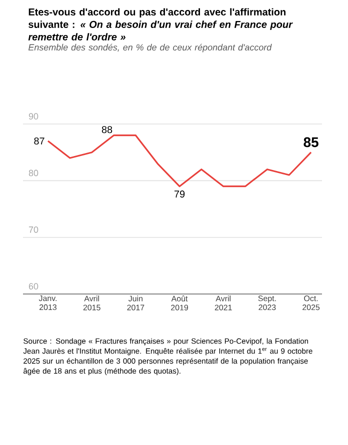 Image resolution: width=348 pixels, height=445 pixels. Describe the element at coordinates (39, 141) in the screenshot. I see `data-label: 87` at that location.